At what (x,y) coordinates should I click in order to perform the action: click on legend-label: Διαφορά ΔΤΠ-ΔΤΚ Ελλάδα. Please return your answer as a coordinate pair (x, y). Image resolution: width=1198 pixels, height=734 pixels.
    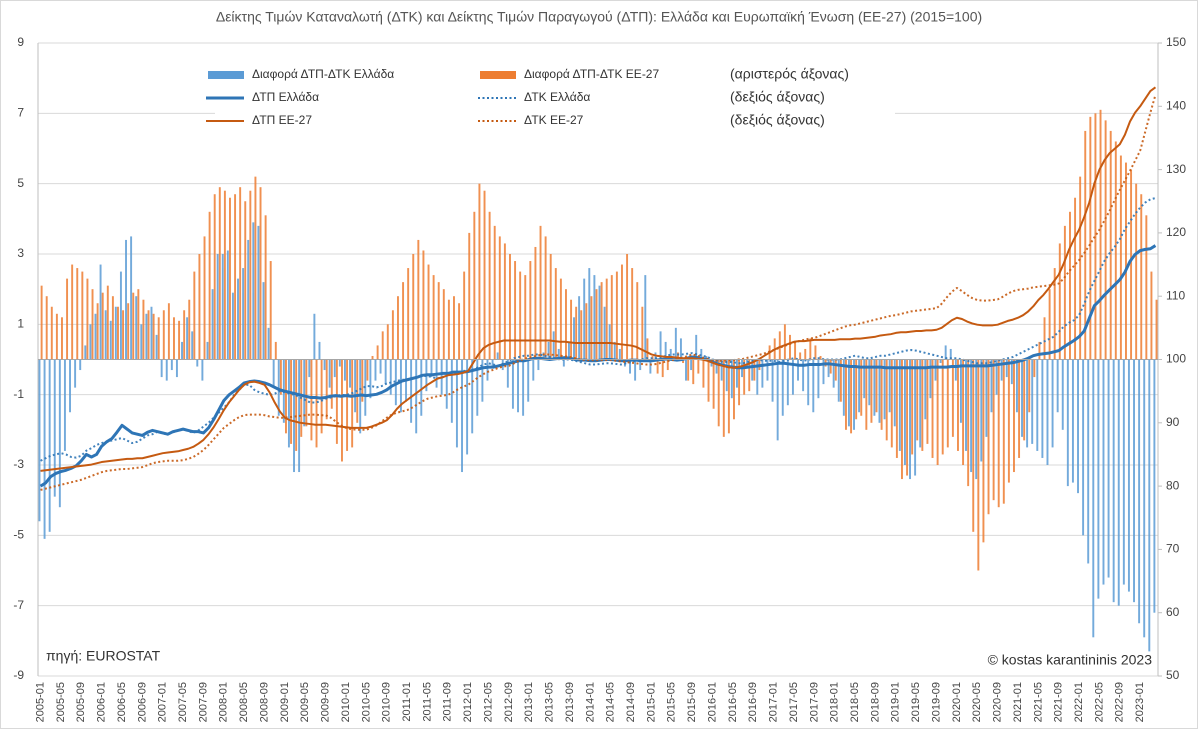
    Looking at the image, I should click on (323, 74).